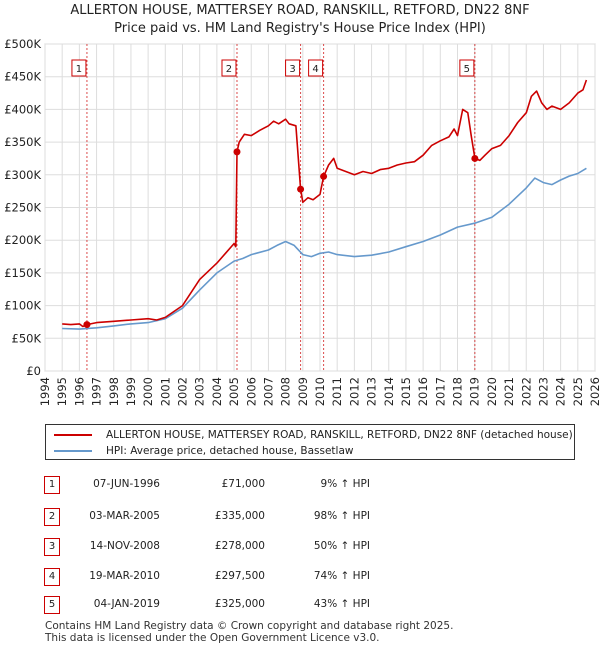 The image size is (600, 650). I want to click on y-tick-label: £350K, so click(22, 142).